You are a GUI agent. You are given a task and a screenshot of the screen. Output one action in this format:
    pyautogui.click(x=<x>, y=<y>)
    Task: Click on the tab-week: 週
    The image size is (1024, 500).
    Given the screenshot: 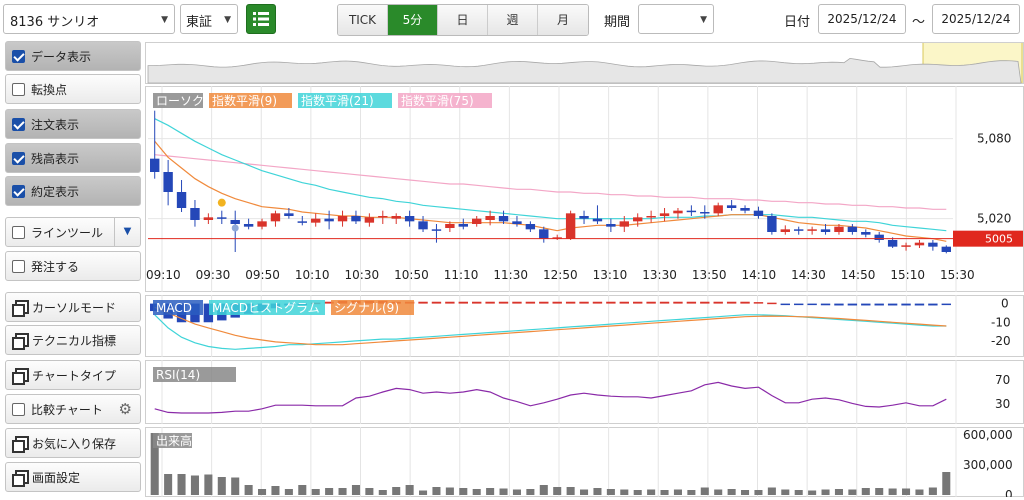 What is the action you would take?
    pyautogui.click(x=513, y=20)
    